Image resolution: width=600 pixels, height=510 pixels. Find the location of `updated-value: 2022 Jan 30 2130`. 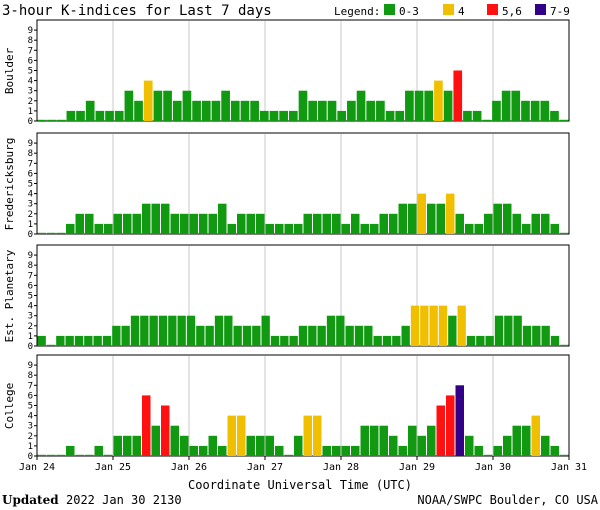

updated-value: 2022 Jan 30 2130 is located at coordinates (124, 500).